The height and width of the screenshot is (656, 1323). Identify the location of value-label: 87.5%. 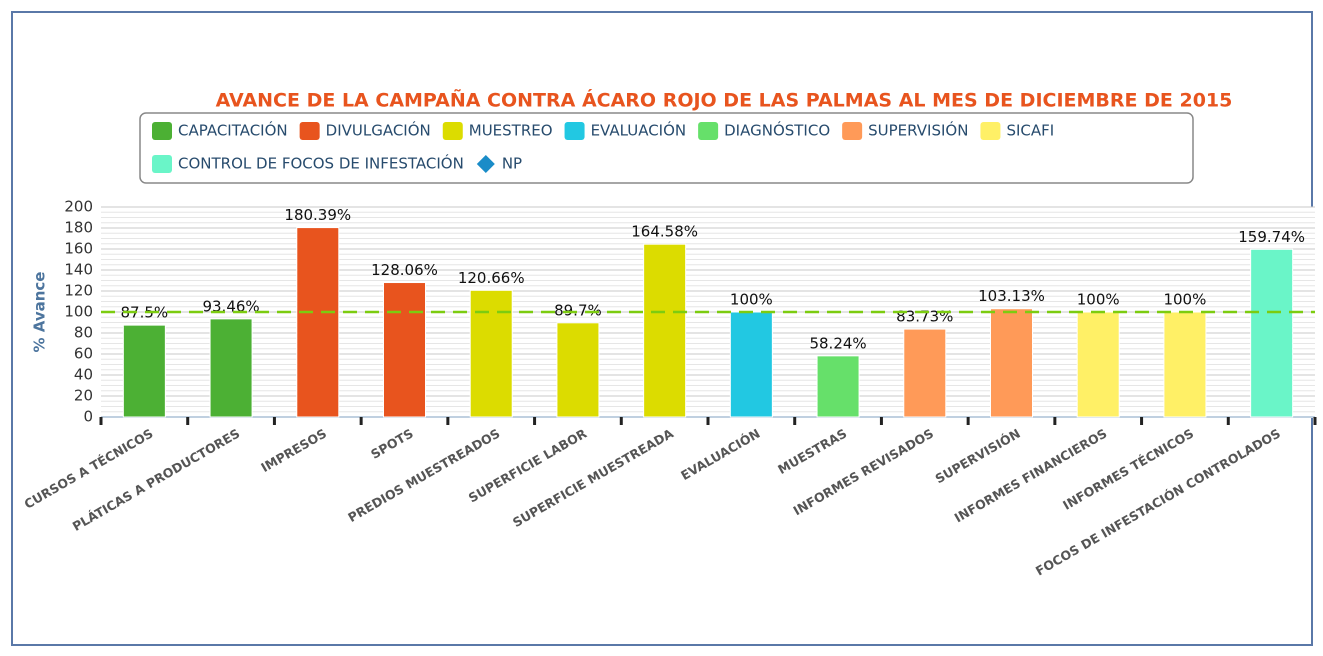
(145, 313).